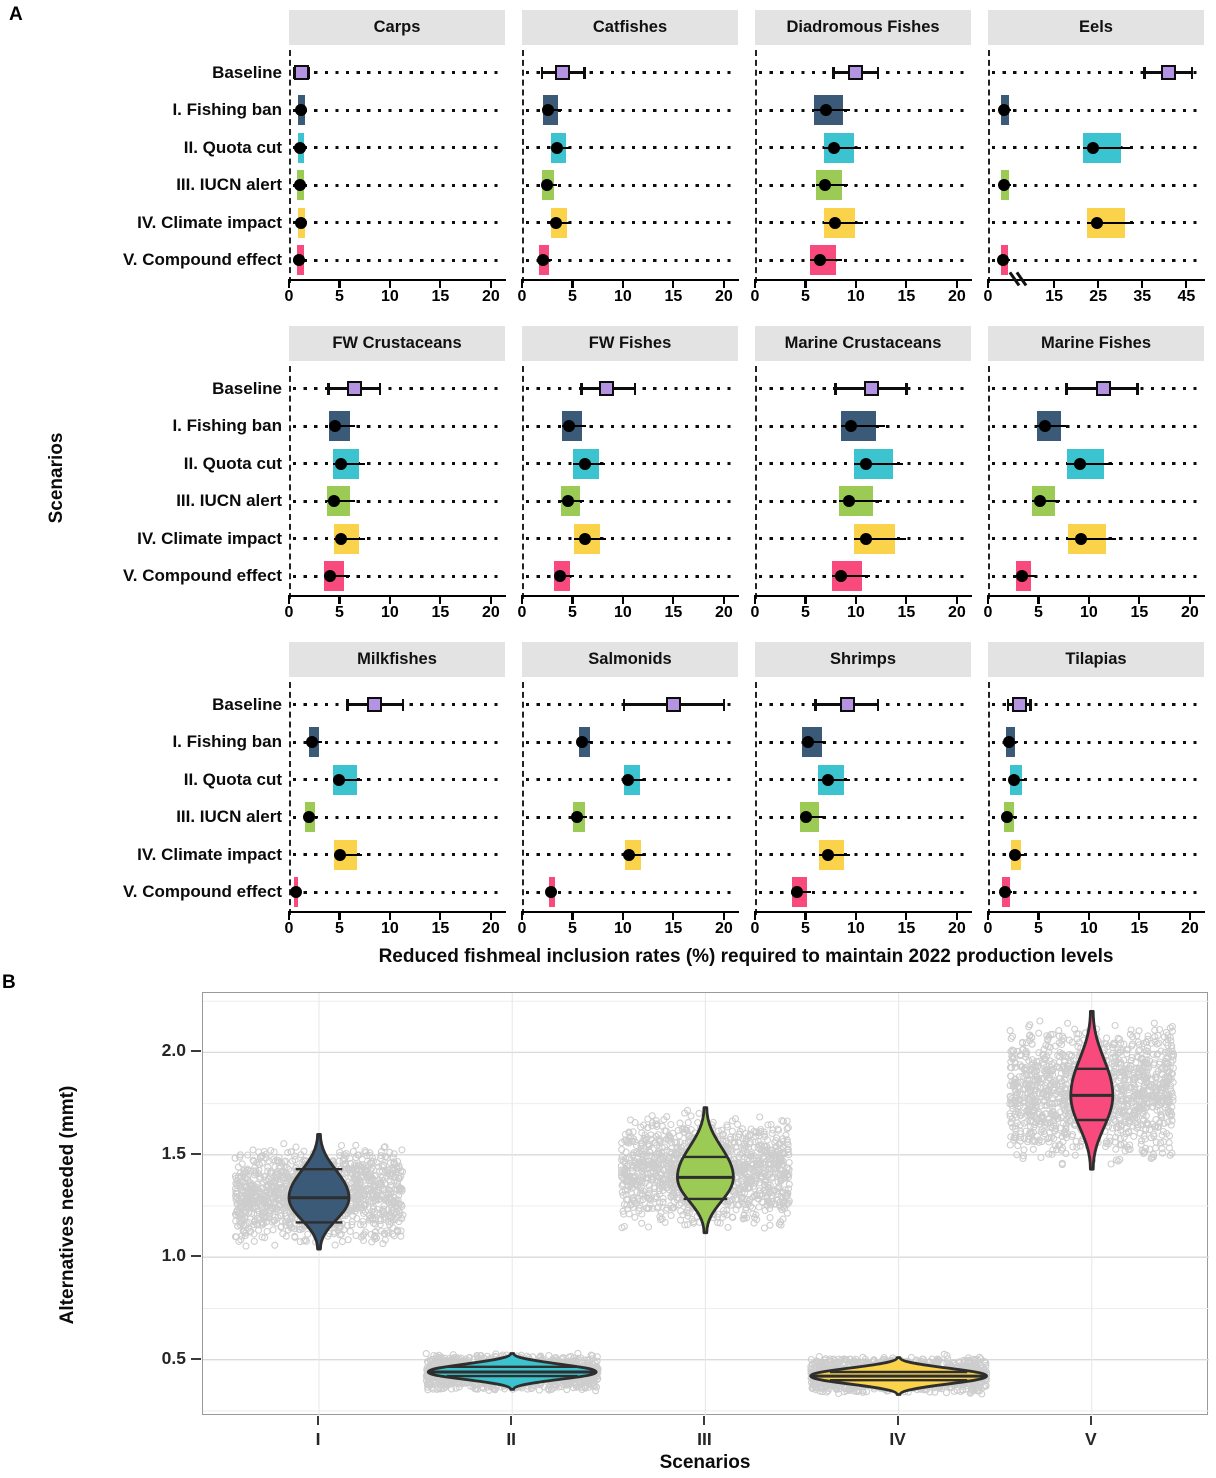 The image size is (1216, 1478). I want to click on facet-milkfishes: Milkfishes 0 5 10 15 20, so click(395, 791).